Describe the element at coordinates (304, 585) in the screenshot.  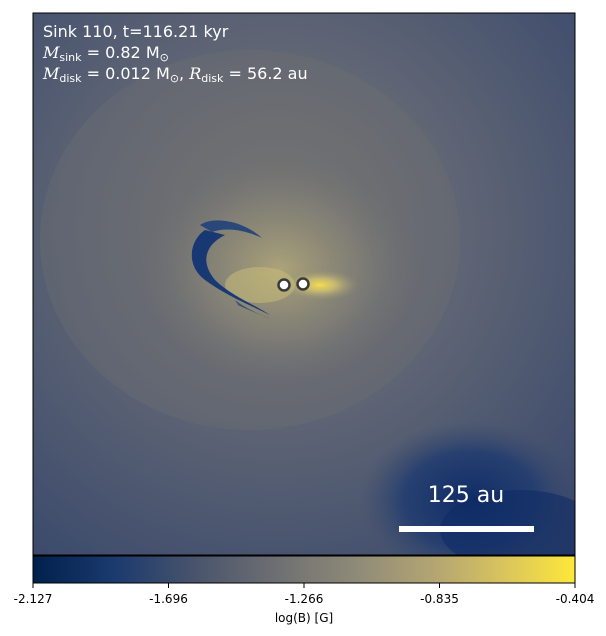
I see `colorbar-ticks` at that location.